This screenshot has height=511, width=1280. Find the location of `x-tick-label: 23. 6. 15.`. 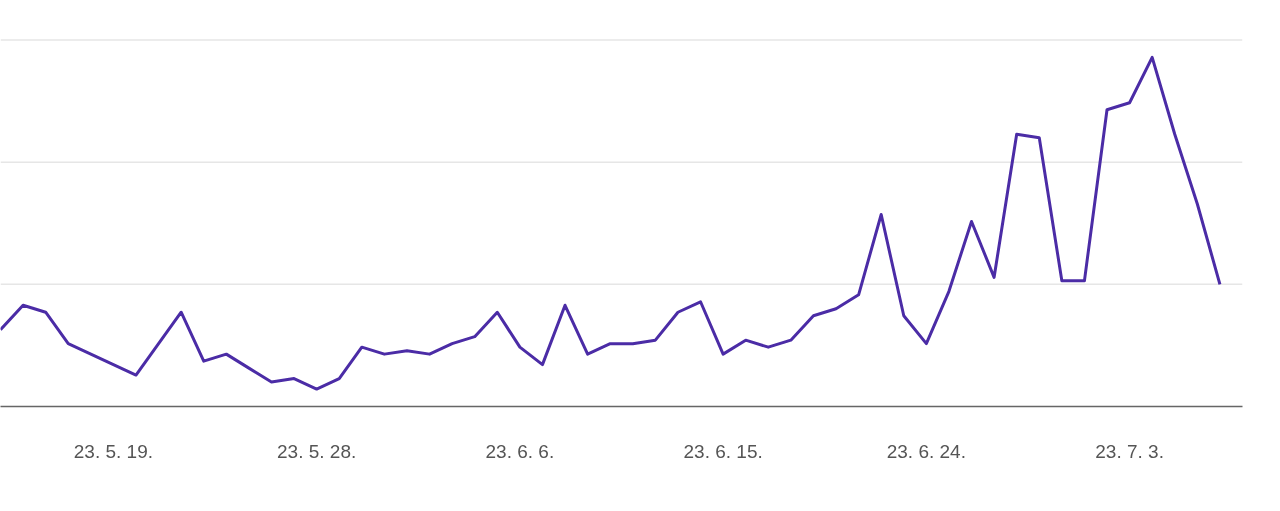

x-tick-label: 23. 6. 15. is located at coordinates (723, 451).